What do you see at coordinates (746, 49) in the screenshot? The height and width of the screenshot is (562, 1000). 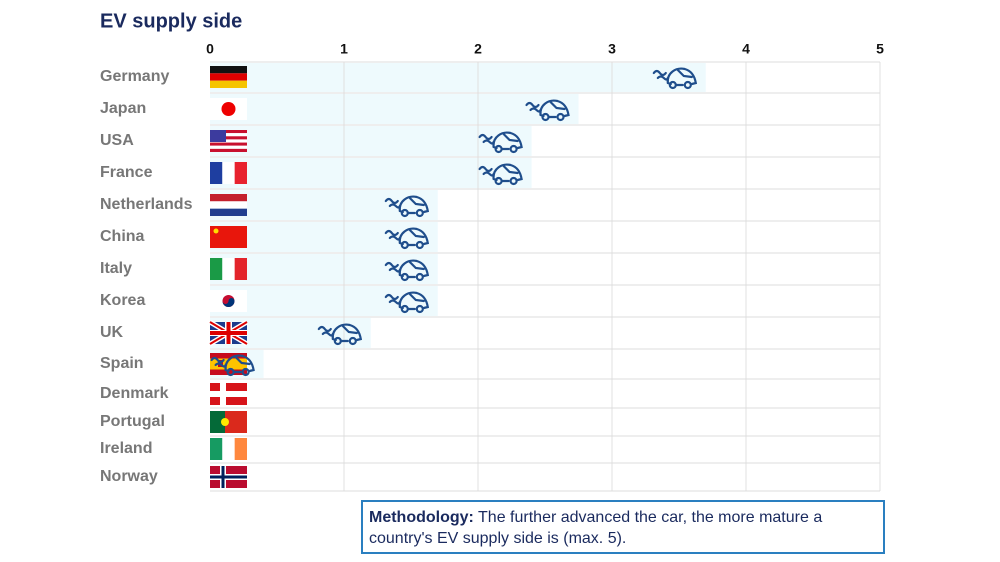 I see `x-tick-label: 4` at bounding box center [746, 49].